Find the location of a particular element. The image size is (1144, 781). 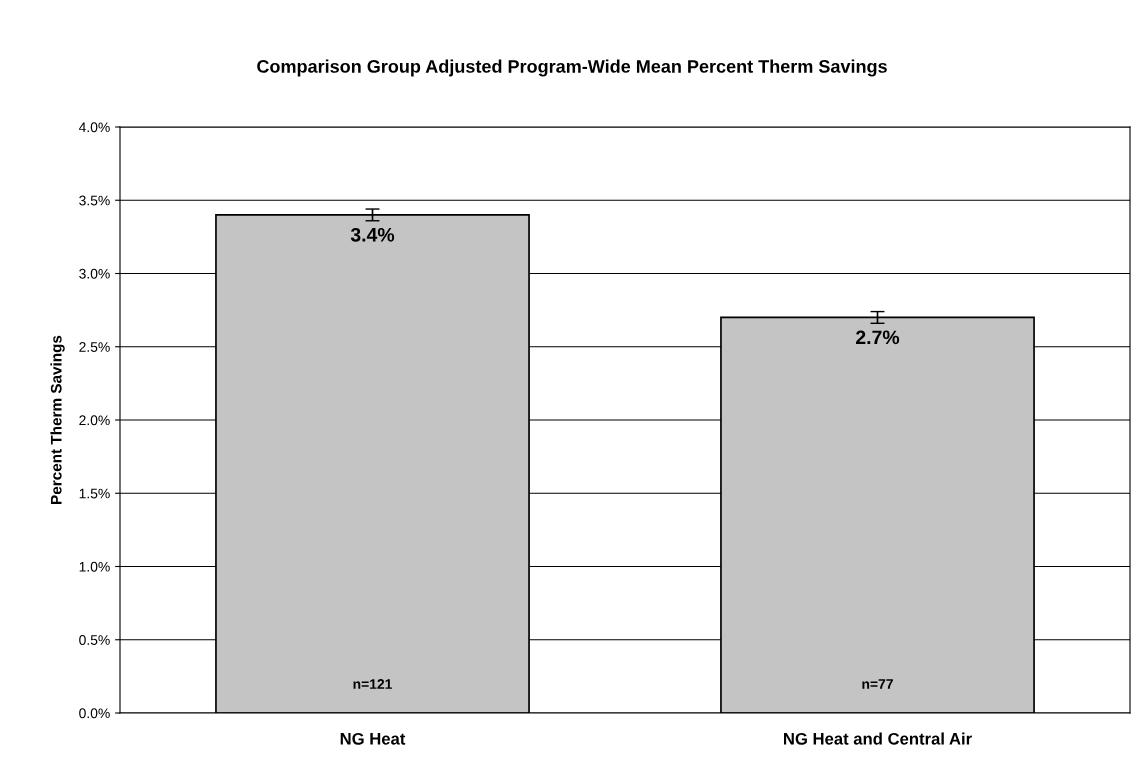

y-tick-label: 3.0% is located at coordinates (94, 273).